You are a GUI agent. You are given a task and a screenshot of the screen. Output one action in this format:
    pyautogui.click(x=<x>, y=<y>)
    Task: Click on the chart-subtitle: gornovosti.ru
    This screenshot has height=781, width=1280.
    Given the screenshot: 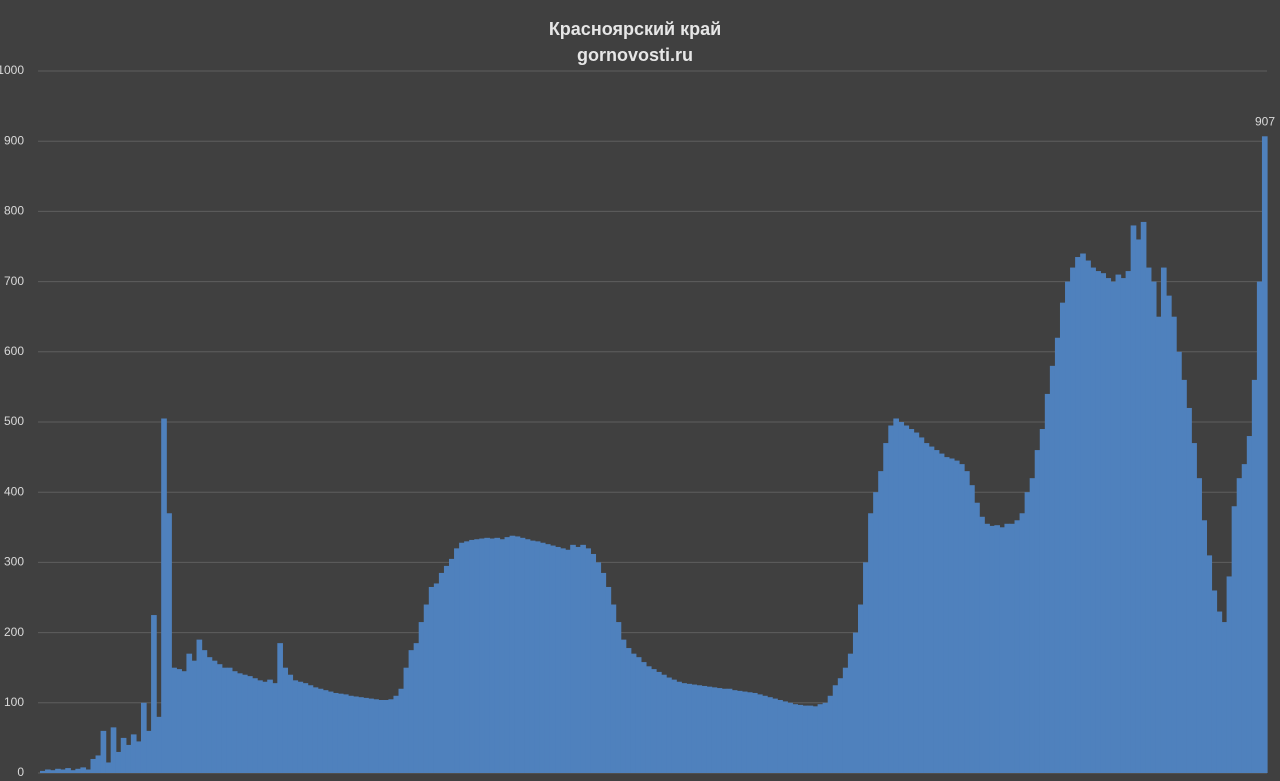 What is the action you would take?
    pyautogui.click(x=635, y=55)
    